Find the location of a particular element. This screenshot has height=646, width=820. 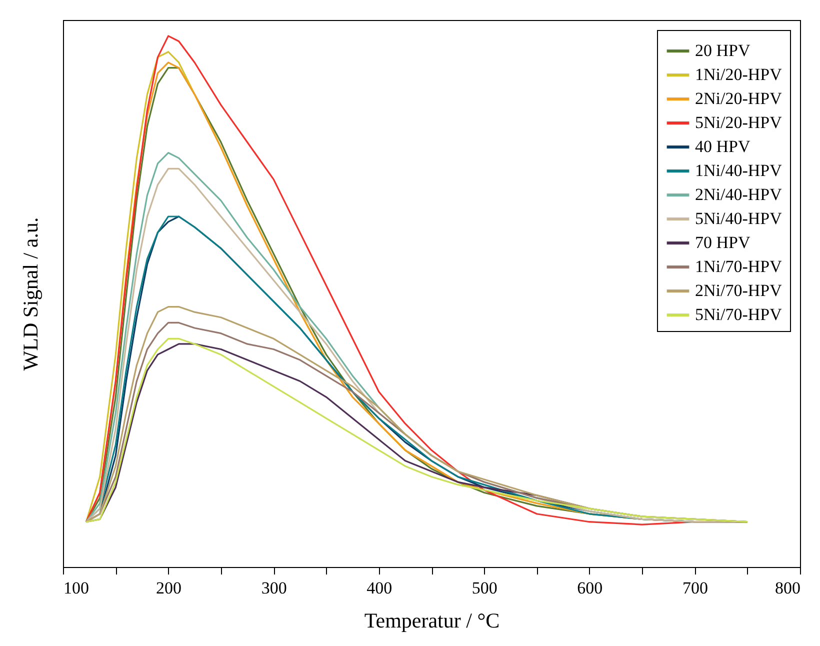

legend-label: 1Ni/70-HPV is located at coordinates (739, 266).